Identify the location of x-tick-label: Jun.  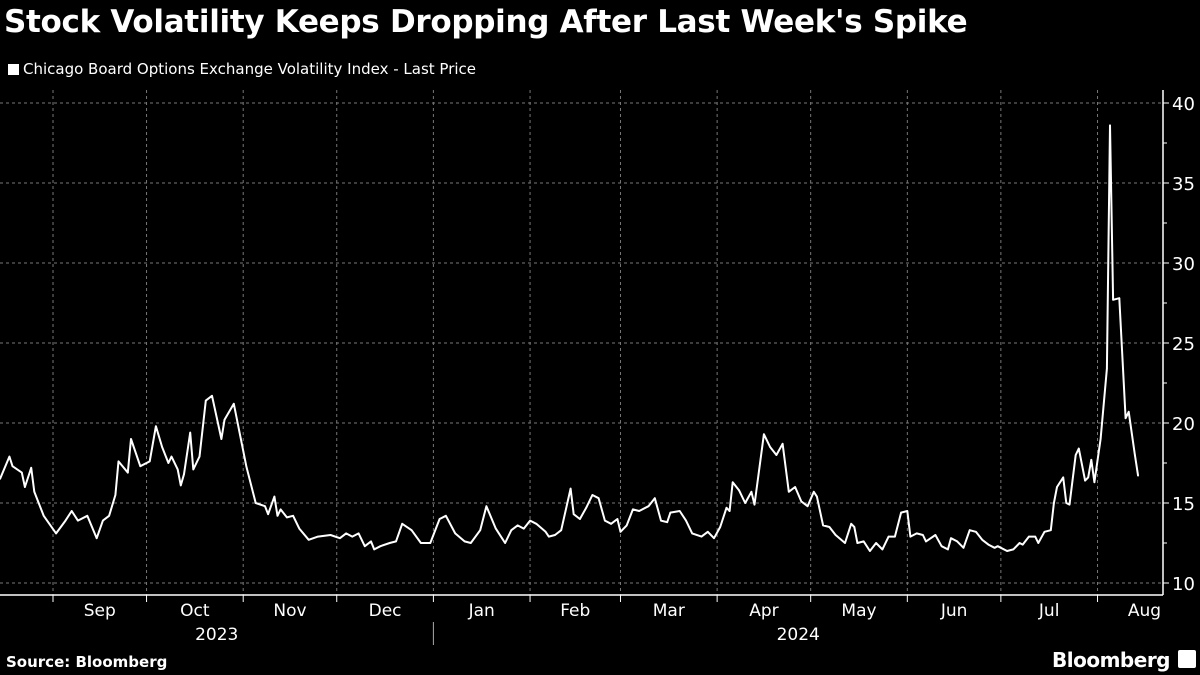
(954, 611).